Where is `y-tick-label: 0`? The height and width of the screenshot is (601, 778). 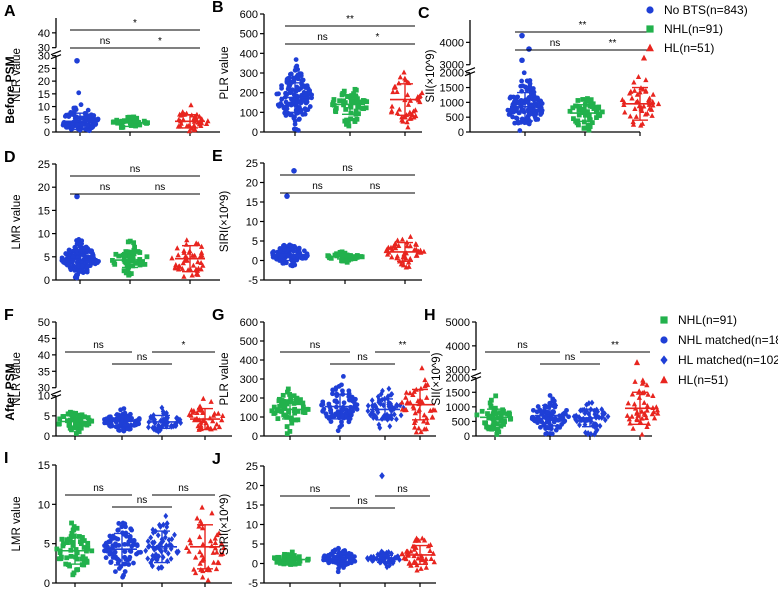
y-tick-label: 0 is located at coordinates (461, 133).